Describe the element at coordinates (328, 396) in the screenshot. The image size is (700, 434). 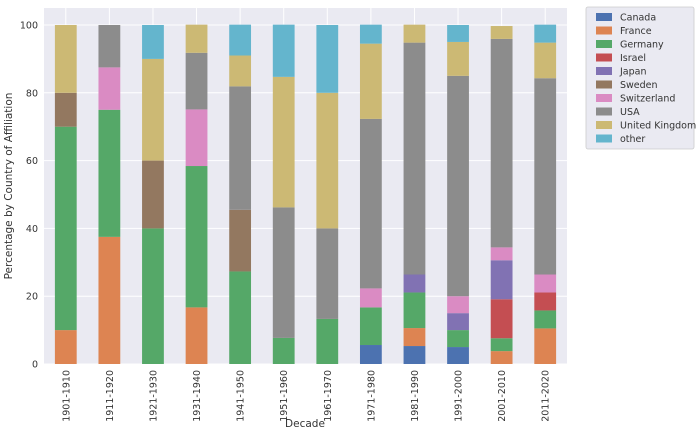
I see `x-tick-label: 1961-1970` at that location.